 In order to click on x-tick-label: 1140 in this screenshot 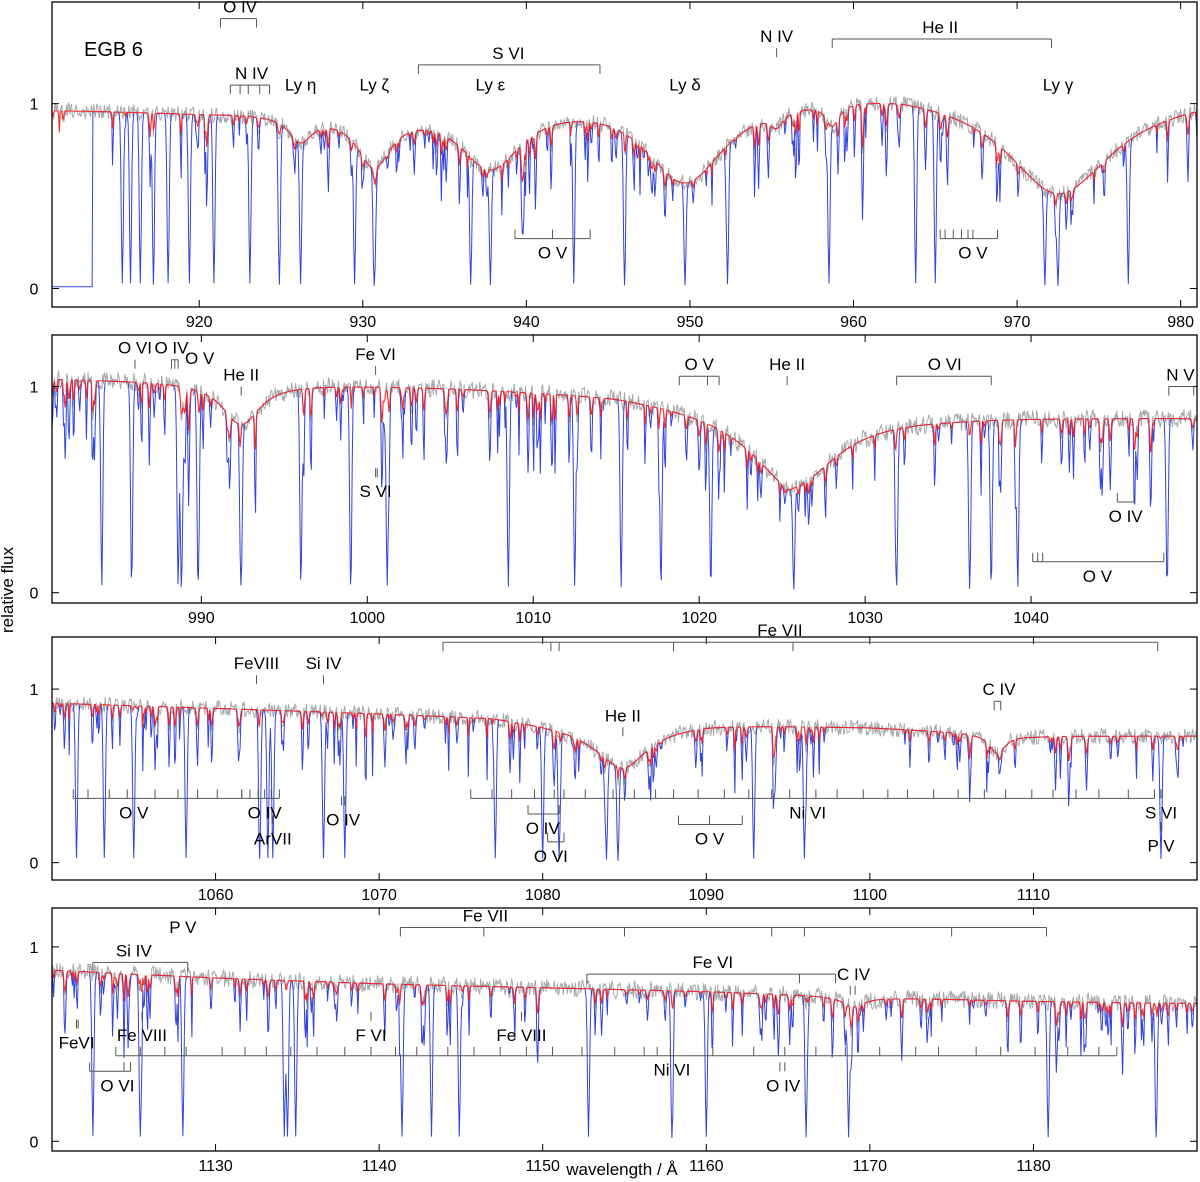, I will do `click(379, 1166)`.